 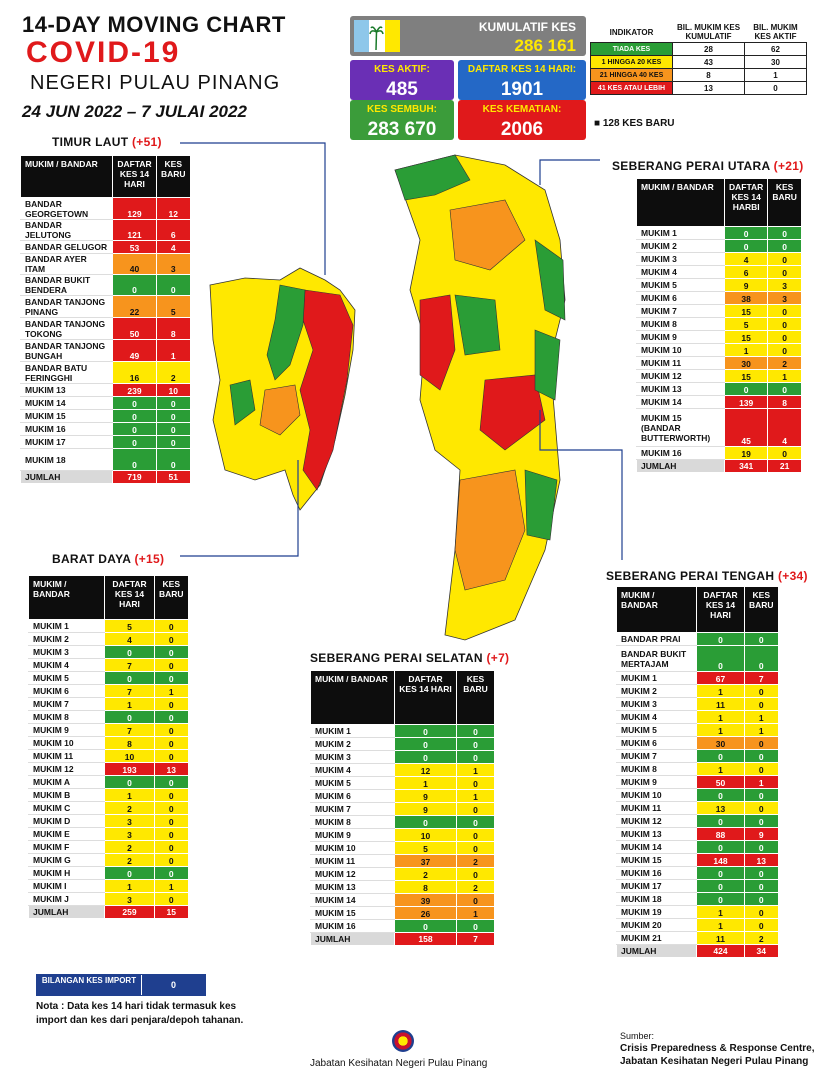 What do you see at coordinates (402, 900) in the screenshot?
I see `table-row: MUKIM 14 39 0` at bounding box center [402, 900].